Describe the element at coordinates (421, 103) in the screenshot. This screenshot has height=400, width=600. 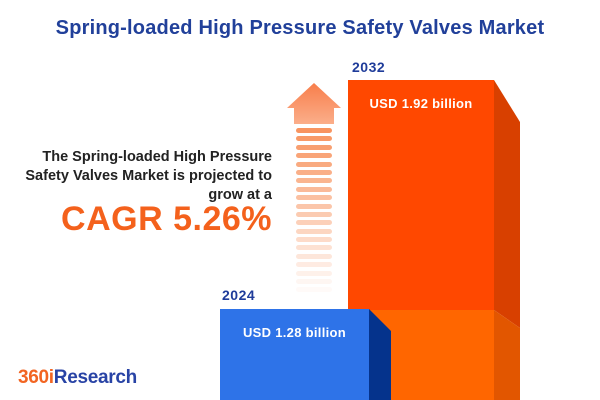
I see `bar-value-2032: USD 1.92 billion` at that location.